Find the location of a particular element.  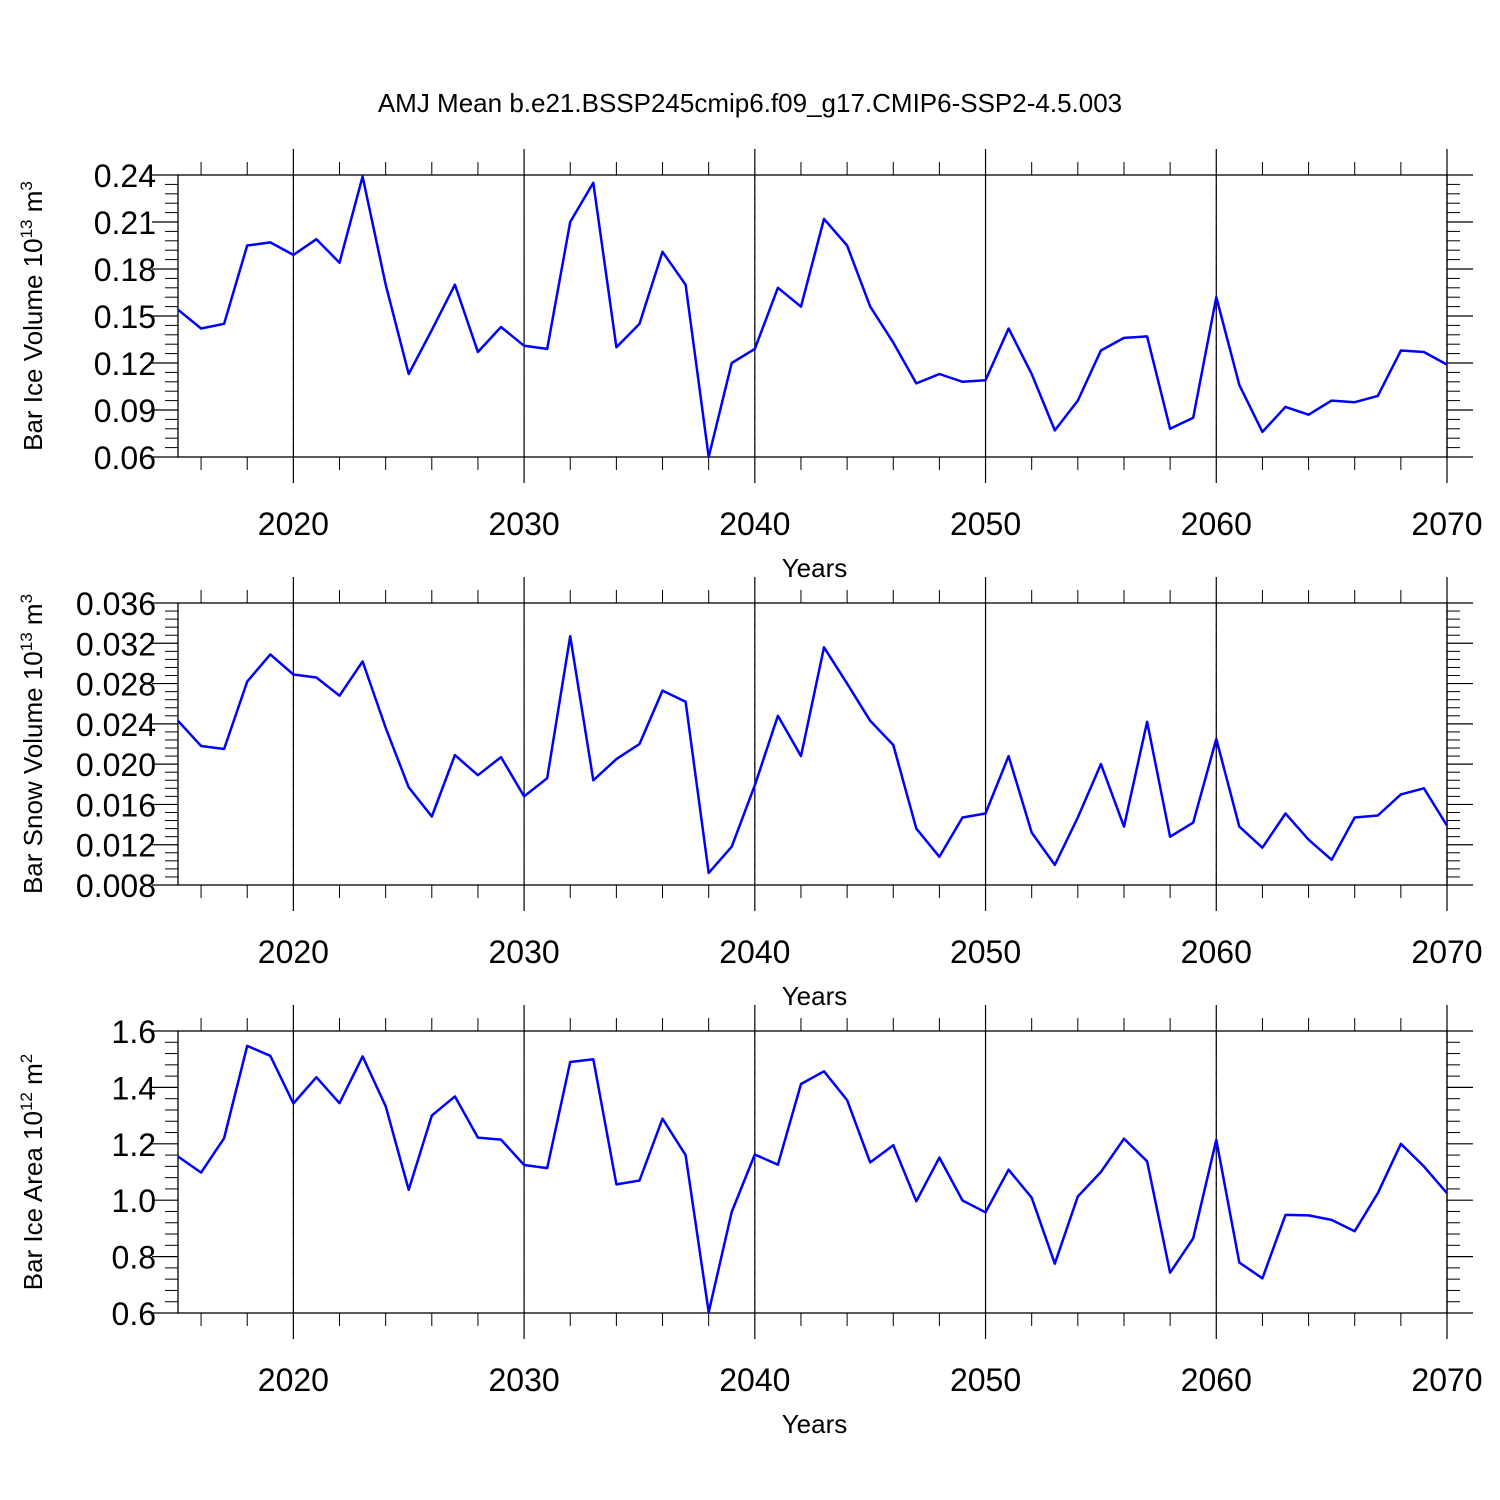

y-tick-label: 0.6 is located at coordinates (134, 1314).